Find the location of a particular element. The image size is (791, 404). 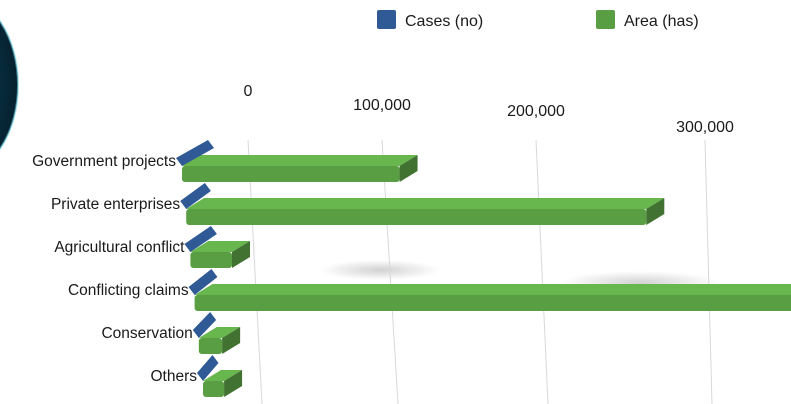

x-axis-ticks: 0 100,000 200,000 300,000 is located at coordinates (489, 109).